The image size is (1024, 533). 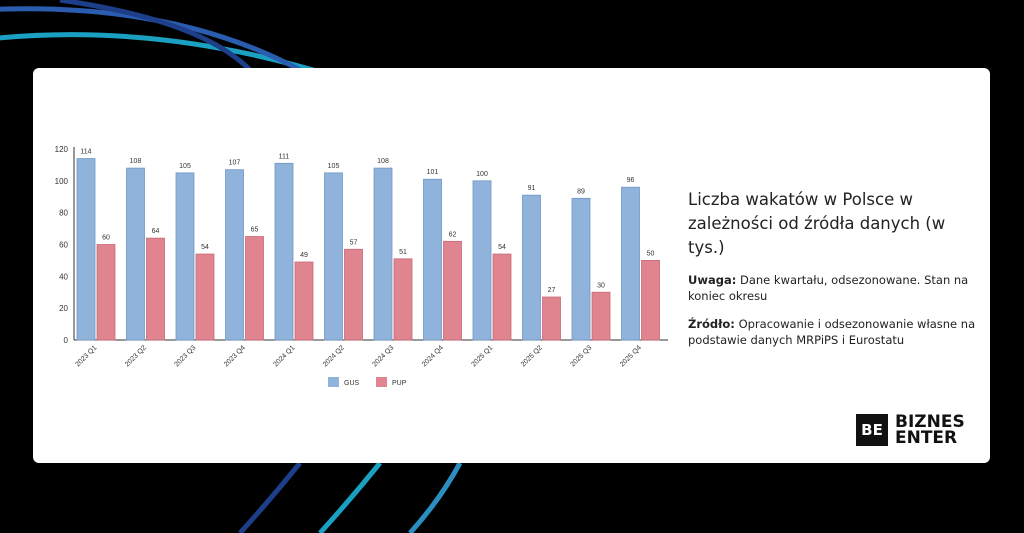 I want to click on data-label: 62, so click(x=453, y=234).